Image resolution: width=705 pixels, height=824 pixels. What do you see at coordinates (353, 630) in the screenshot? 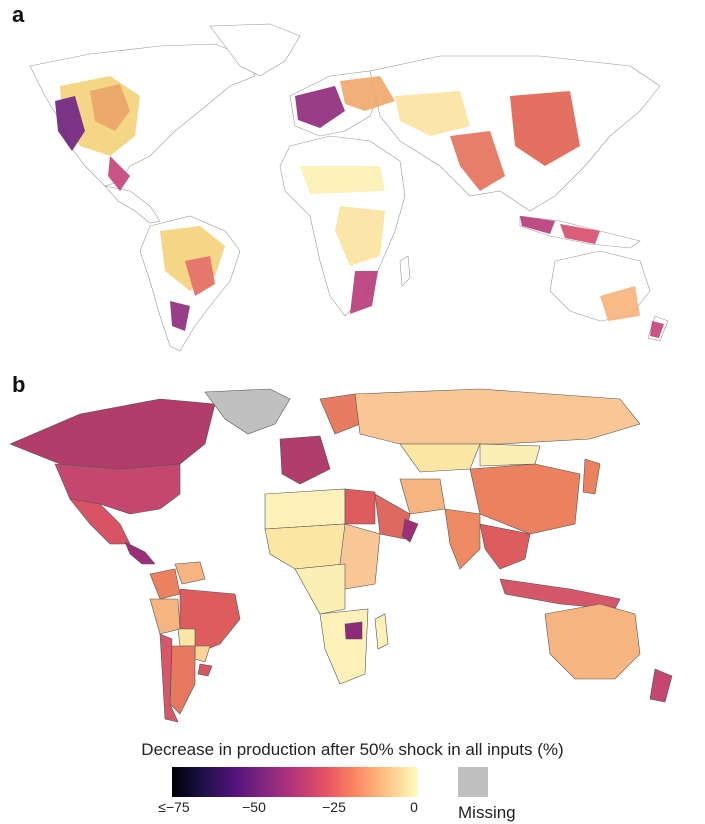
I see `region-zimbabwe` at bounding box center [353, 630].